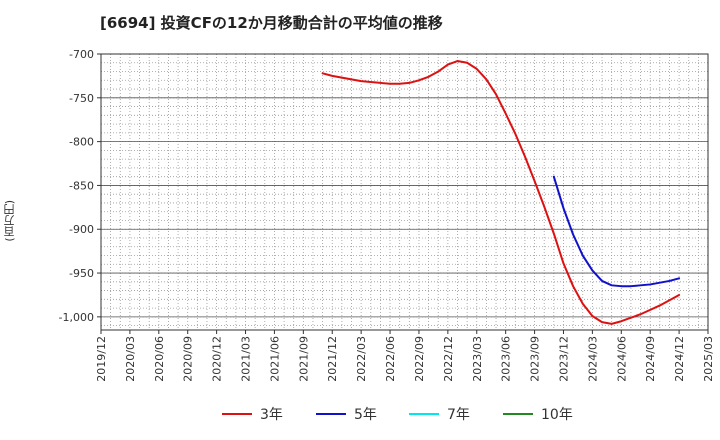 This screenshot has height=440, width=720. I want to click on x-tick-label: 2024/06, so click(621, 359).